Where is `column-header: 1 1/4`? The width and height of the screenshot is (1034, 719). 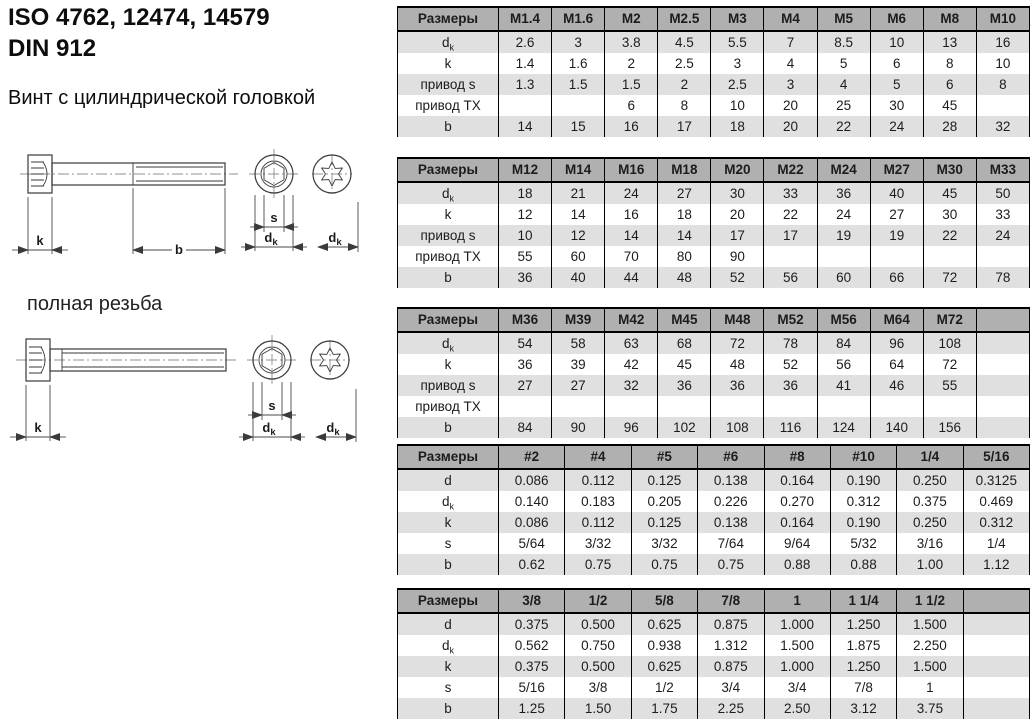 column-header: 1 1/4 is located at coordinates (863, 601).